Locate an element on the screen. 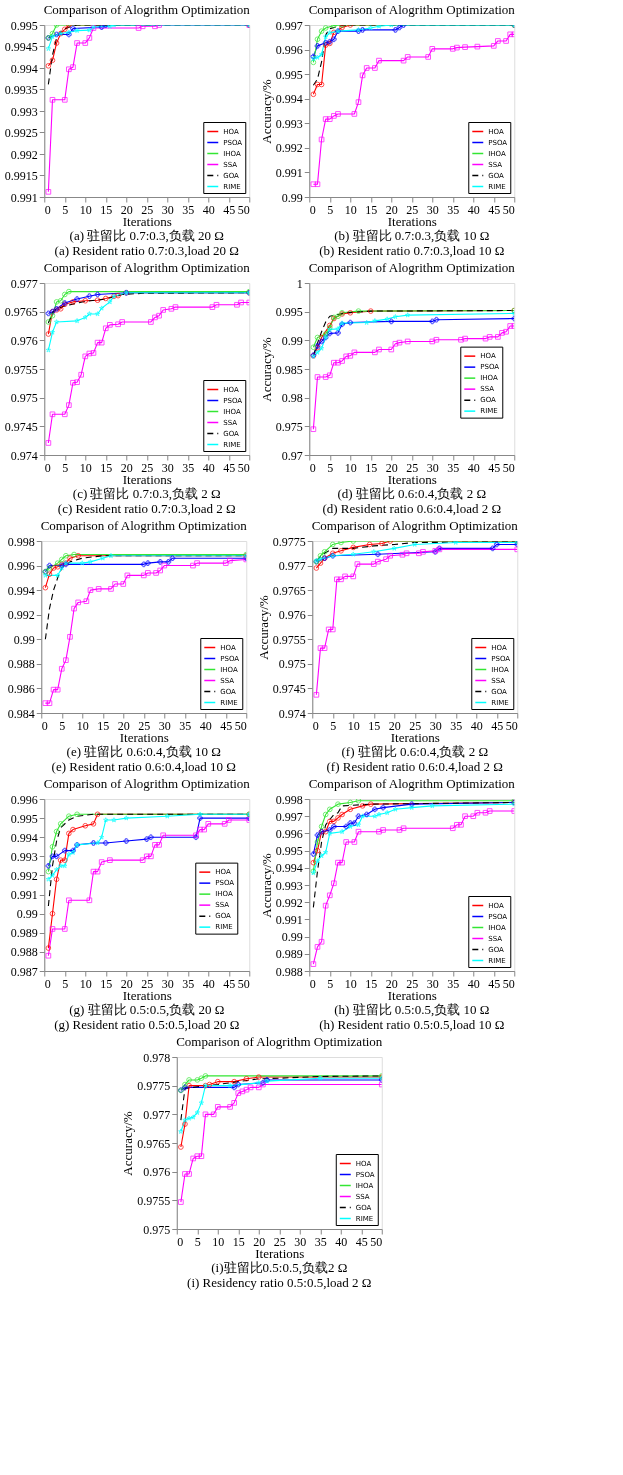 This screenshot has height=1475, width=623. y-tick-label: 0.97 is located at coordinates (292, 455).